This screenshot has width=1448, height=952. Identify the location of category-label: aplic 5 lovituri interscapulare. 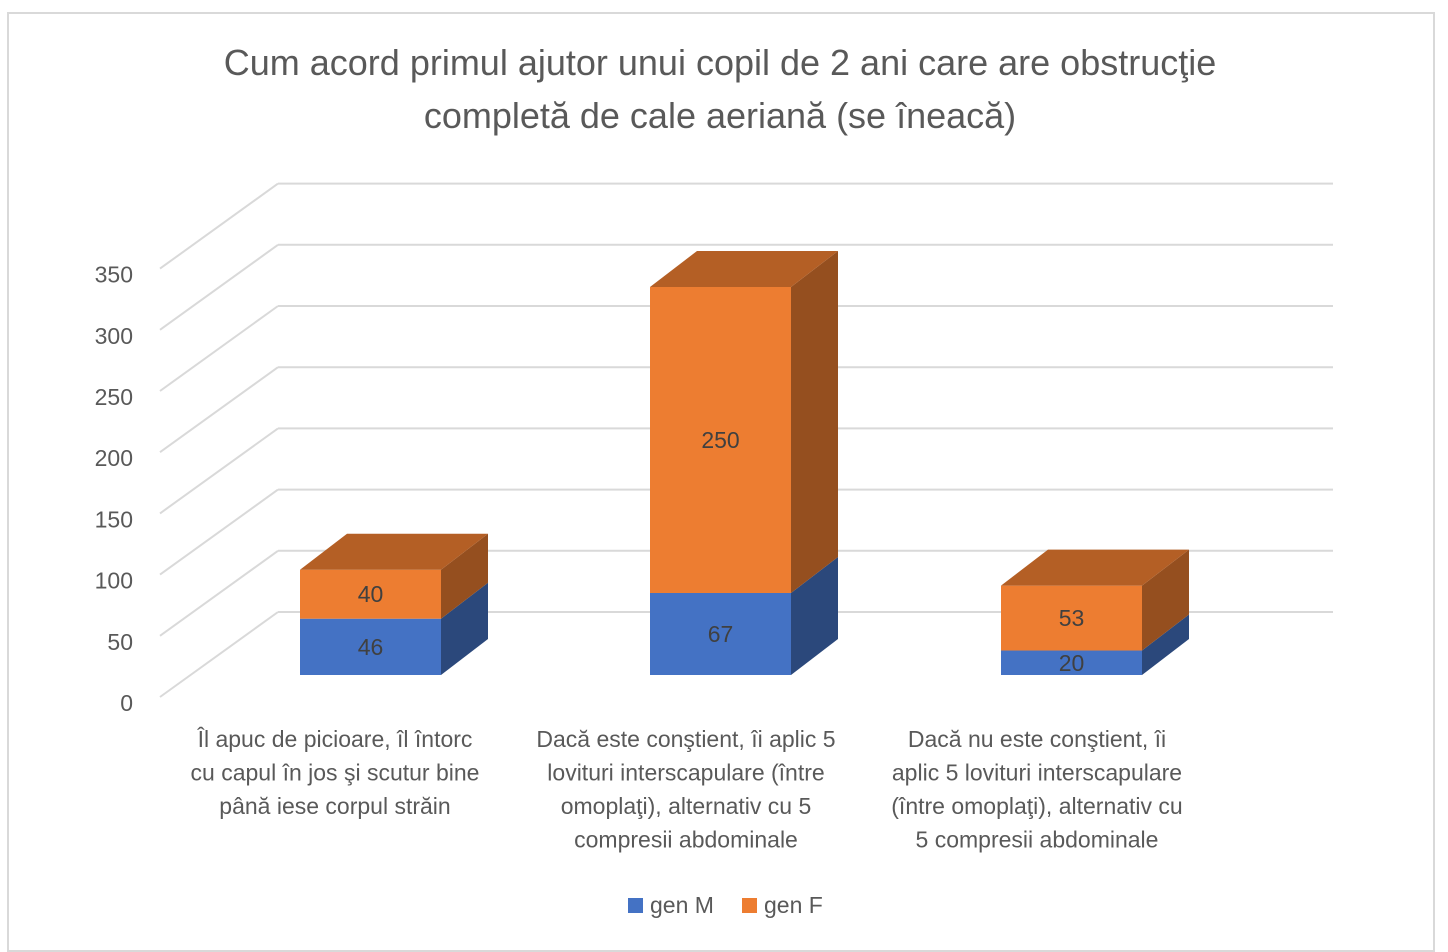
(1037, 773).